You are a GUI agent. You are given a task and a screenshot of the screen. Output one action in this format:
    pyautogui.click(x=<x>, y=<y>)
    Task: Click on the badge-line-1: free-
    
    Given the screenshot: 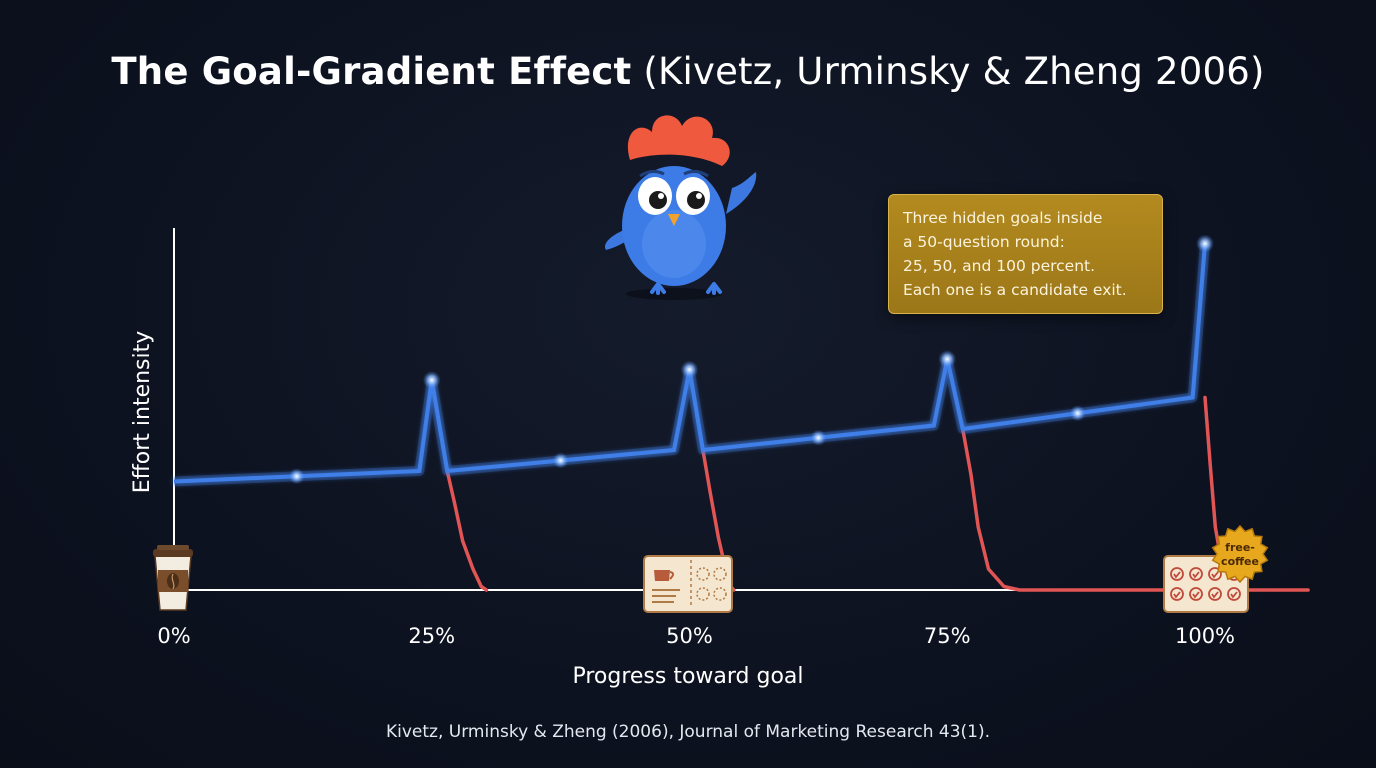 What is the action you would take?
    pyautogui.click(x=1240, y=547)
    